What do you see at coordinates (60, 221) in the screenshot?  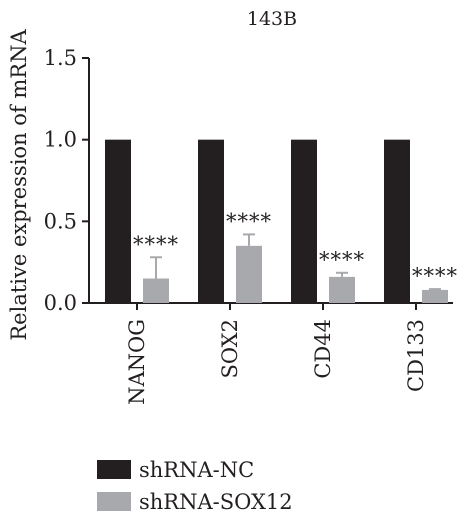 I see `y-tick-label: 0.5` at bounding box center [60, 221].